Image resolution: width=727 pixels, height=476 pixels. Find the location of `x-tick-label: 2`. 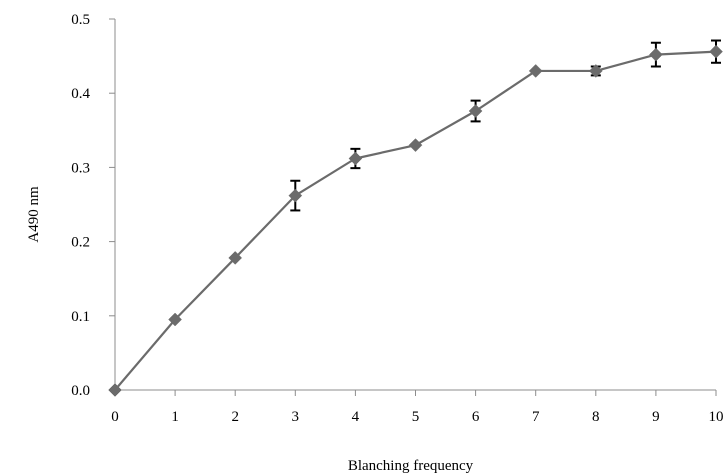

x-tick-label: 2 is located at coordinates (235, 417).